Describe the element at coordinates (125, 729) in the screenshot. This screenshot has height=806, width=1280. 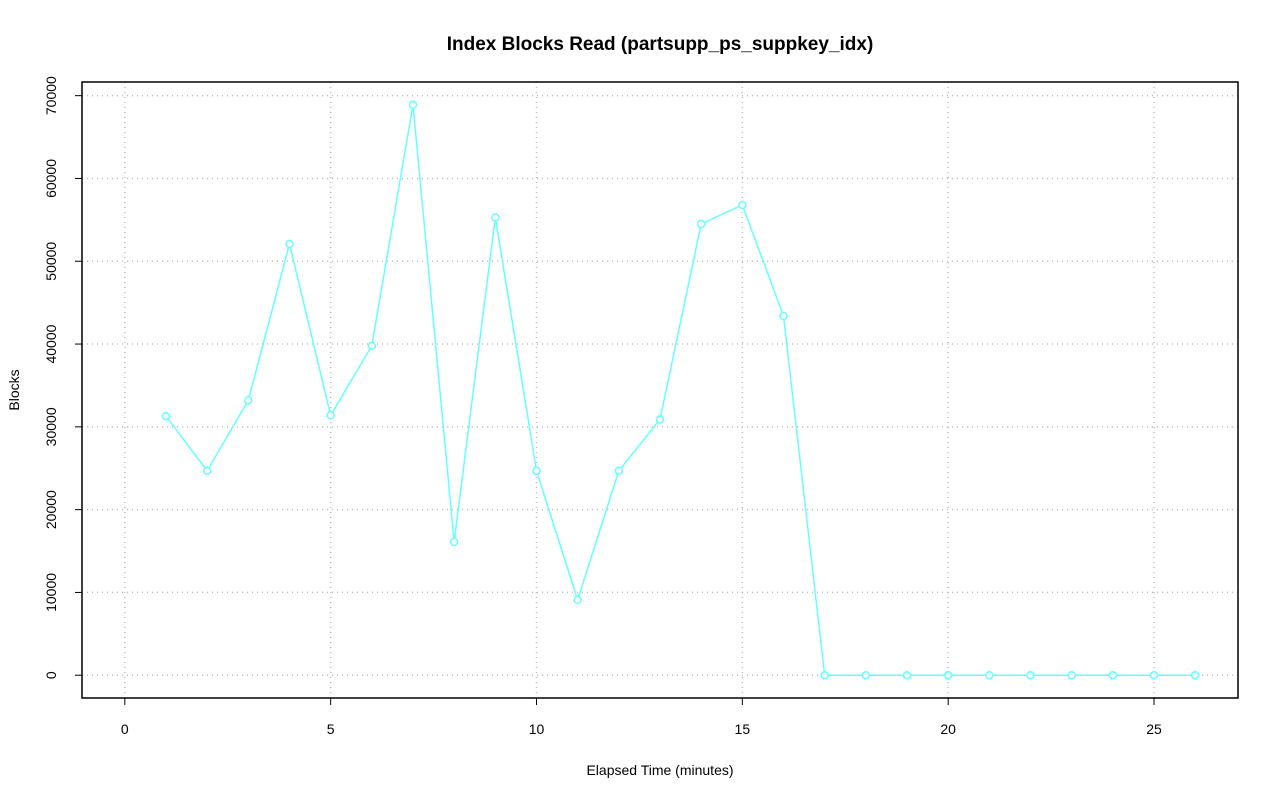
I see `x-tick-label: 0` at that location.